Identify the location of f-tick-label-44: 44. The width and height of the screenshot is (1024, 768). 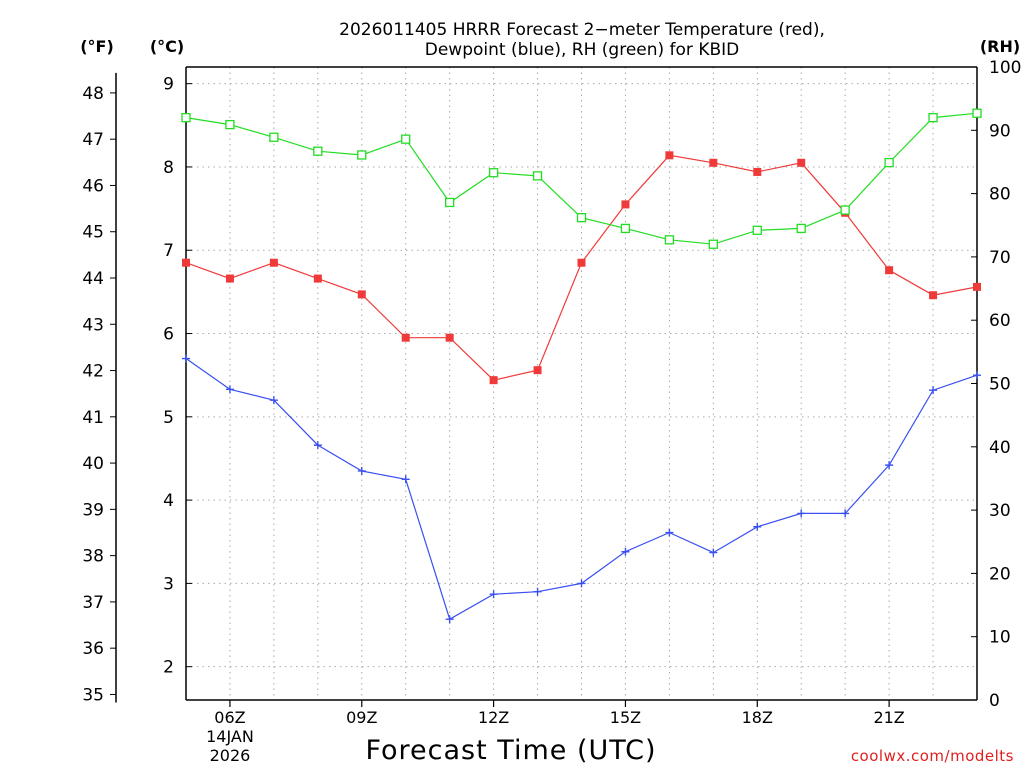
(93, 279).